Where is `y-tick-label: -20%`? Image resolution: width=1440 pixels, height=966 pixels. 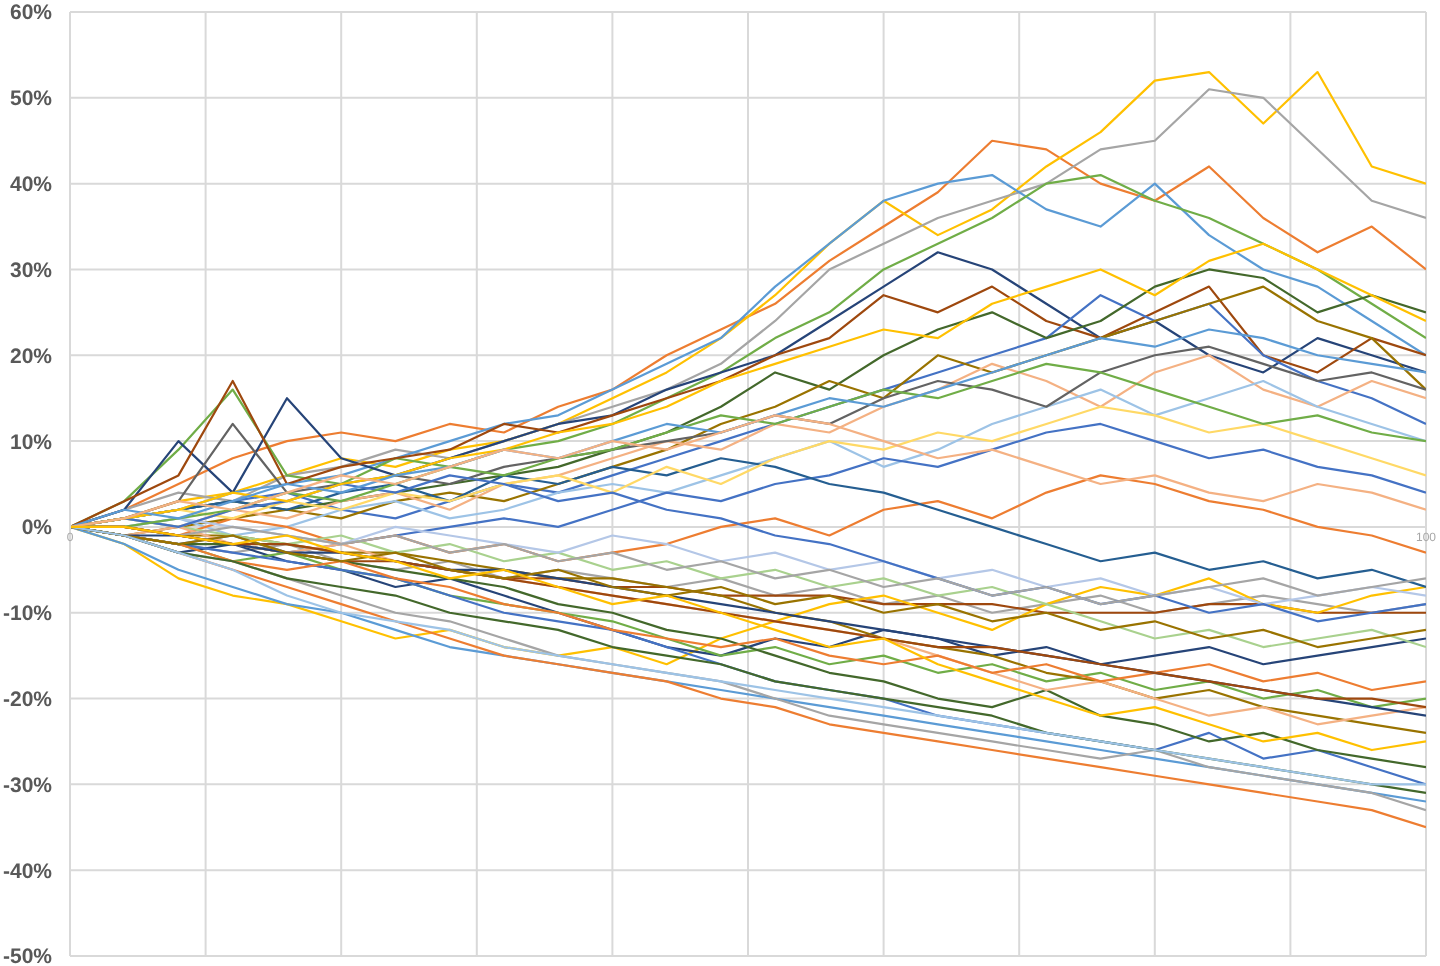 y-tick-label: -20% is located at coordinates (28, 700).